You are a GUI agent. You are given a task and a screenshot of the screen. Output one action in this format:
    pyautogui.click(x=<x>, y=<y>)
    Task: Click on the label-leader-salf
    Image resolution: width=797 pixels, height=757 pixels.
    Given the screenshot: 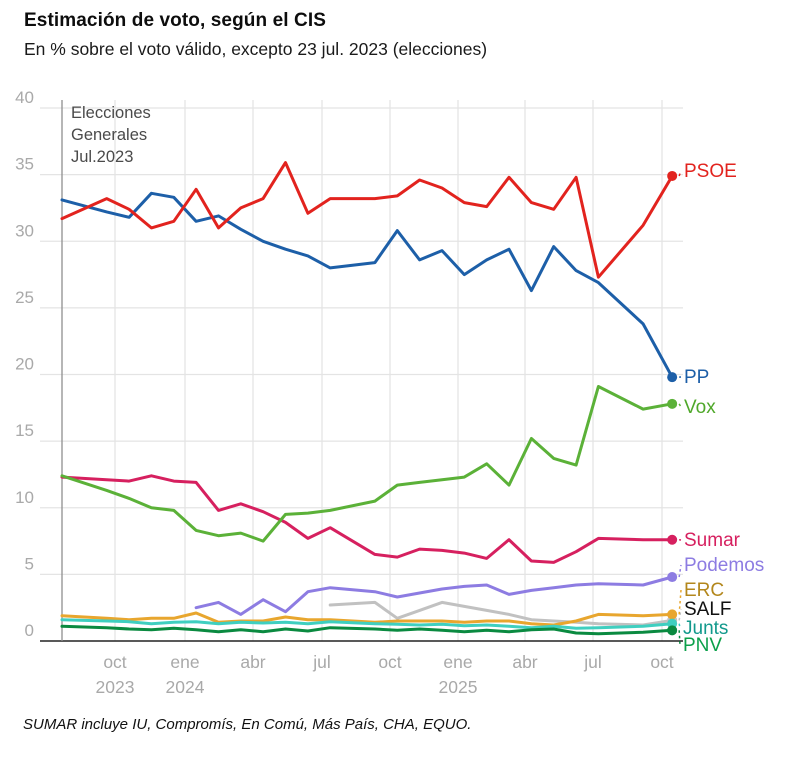 What is the action you would take?
    pyautogui.click(x=680, y=614)
    